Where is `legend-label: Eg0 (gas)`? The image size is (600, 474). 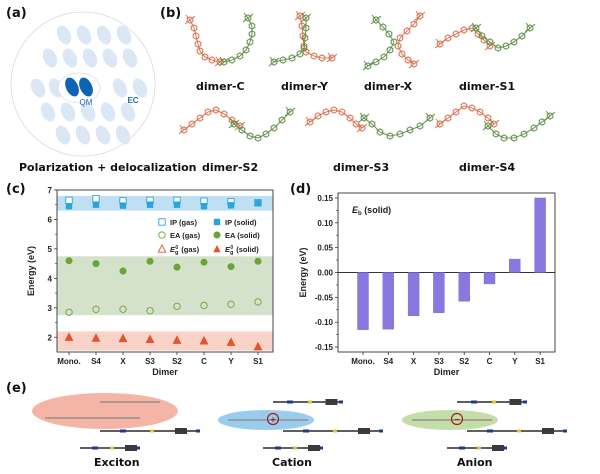
legend-label: Eg0 (gas) is located at coordinates (185, 250).